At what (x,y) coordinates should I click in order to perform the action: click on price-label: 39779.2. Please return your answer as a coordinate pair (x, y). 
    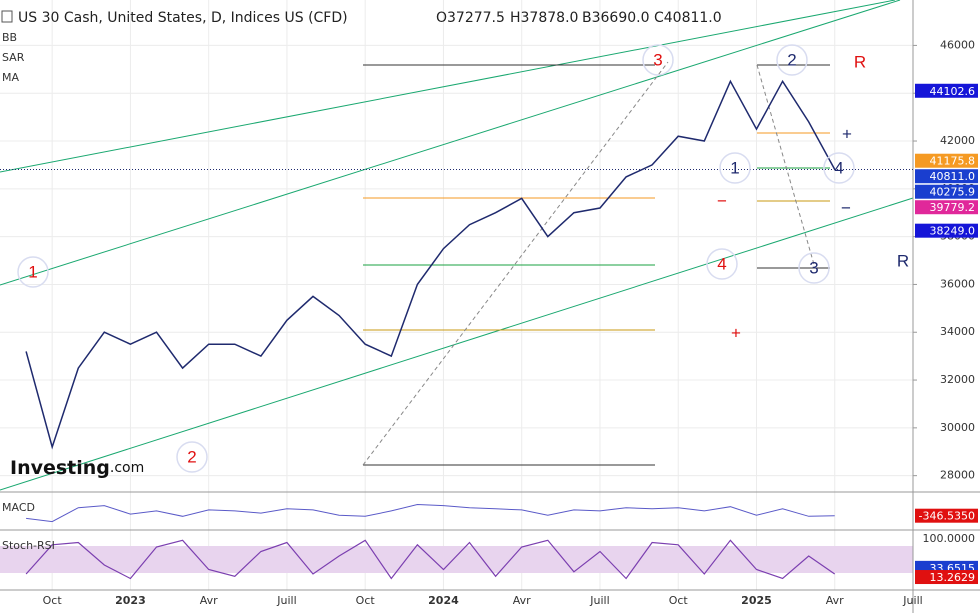
    Looking at the image, I should click on (953, 207).